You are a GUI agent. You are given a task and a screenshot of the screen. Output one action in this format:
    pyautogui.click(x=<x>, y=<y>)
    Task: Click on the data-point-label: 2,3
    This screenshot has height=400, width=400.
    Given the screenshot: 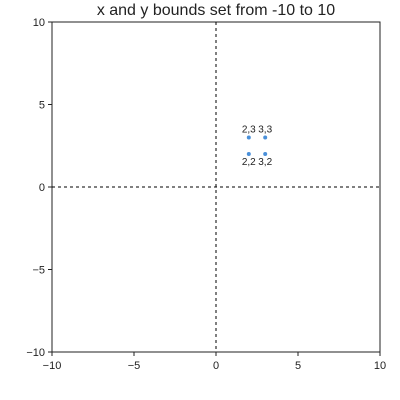 What is the action you would take?
    pyautogui.click(x=249, y=130)
    